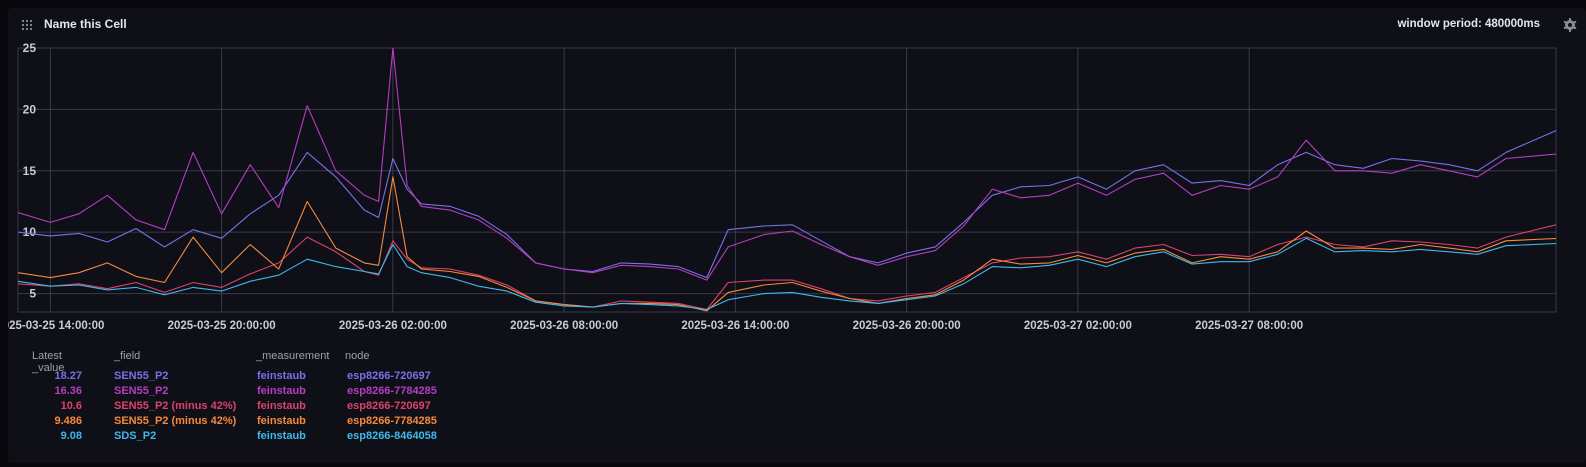  Describe the element at coordinates (71, 436) in the screenshot. I see `legend-value: 9.08` at that location.